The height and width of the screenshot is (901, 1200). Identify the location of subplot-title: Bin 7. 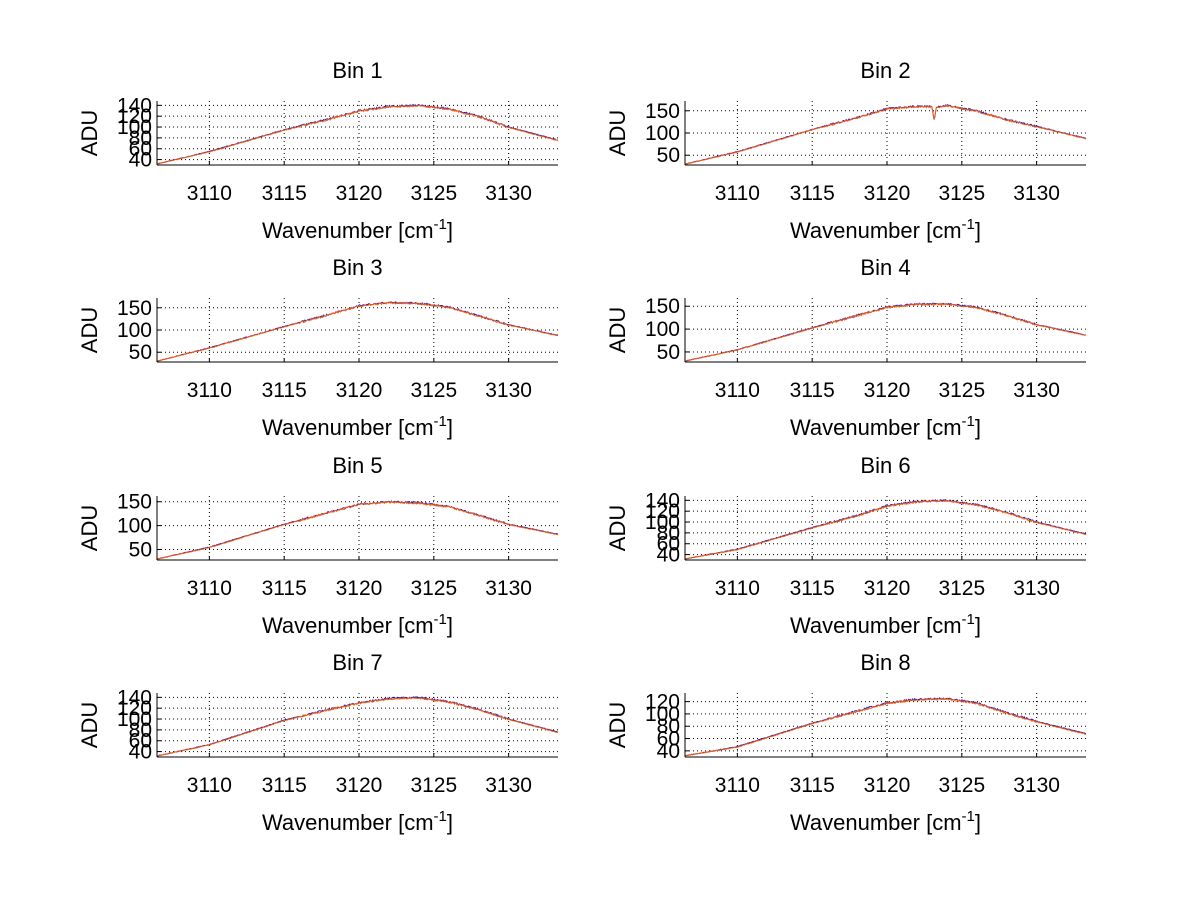
(357, 662).